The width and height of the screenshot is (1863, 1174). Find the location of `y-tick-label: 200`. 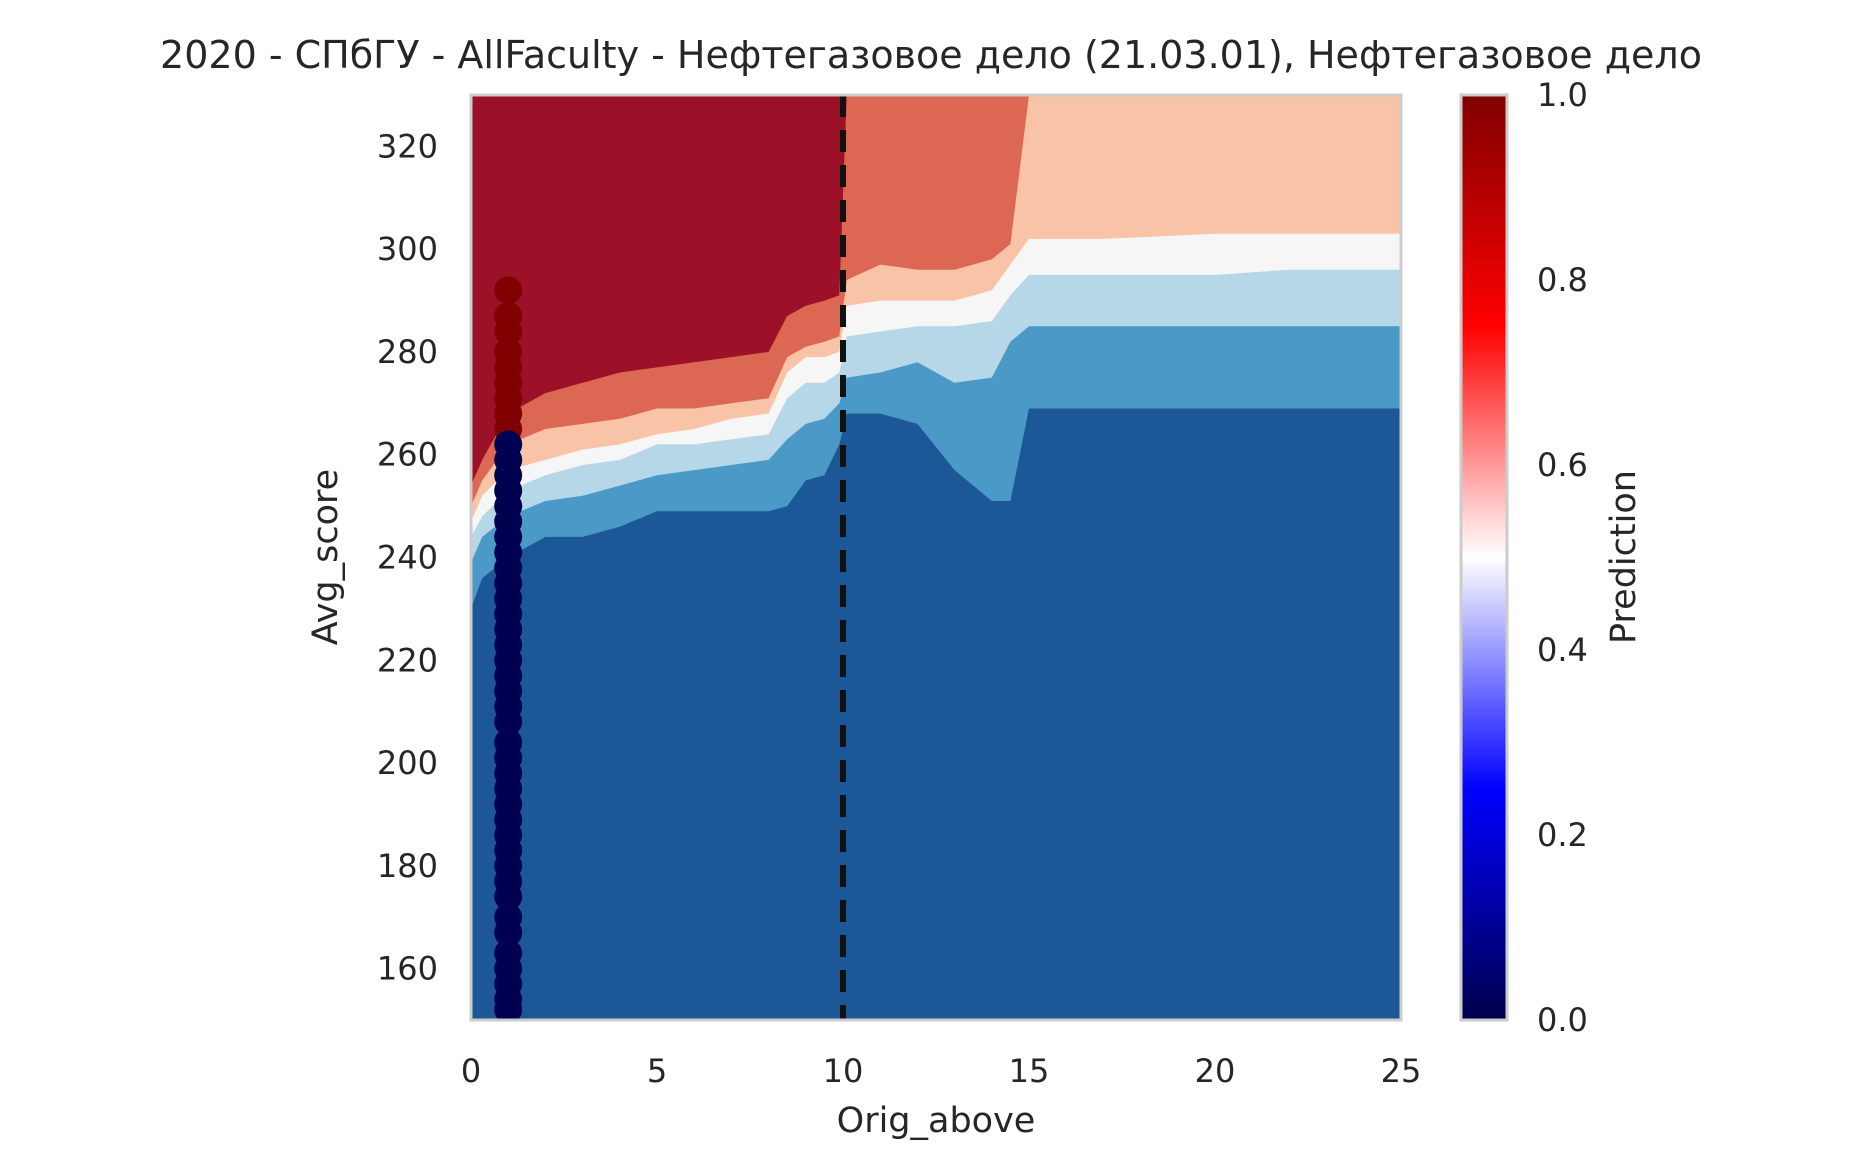

y-tick-label: 200 is located at coordinates (407, 763).